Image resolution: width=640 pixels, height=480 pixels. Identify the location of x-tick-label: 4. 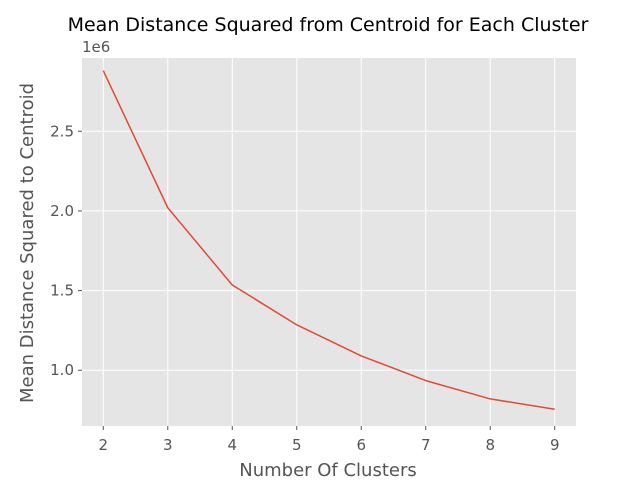
(232, 445).